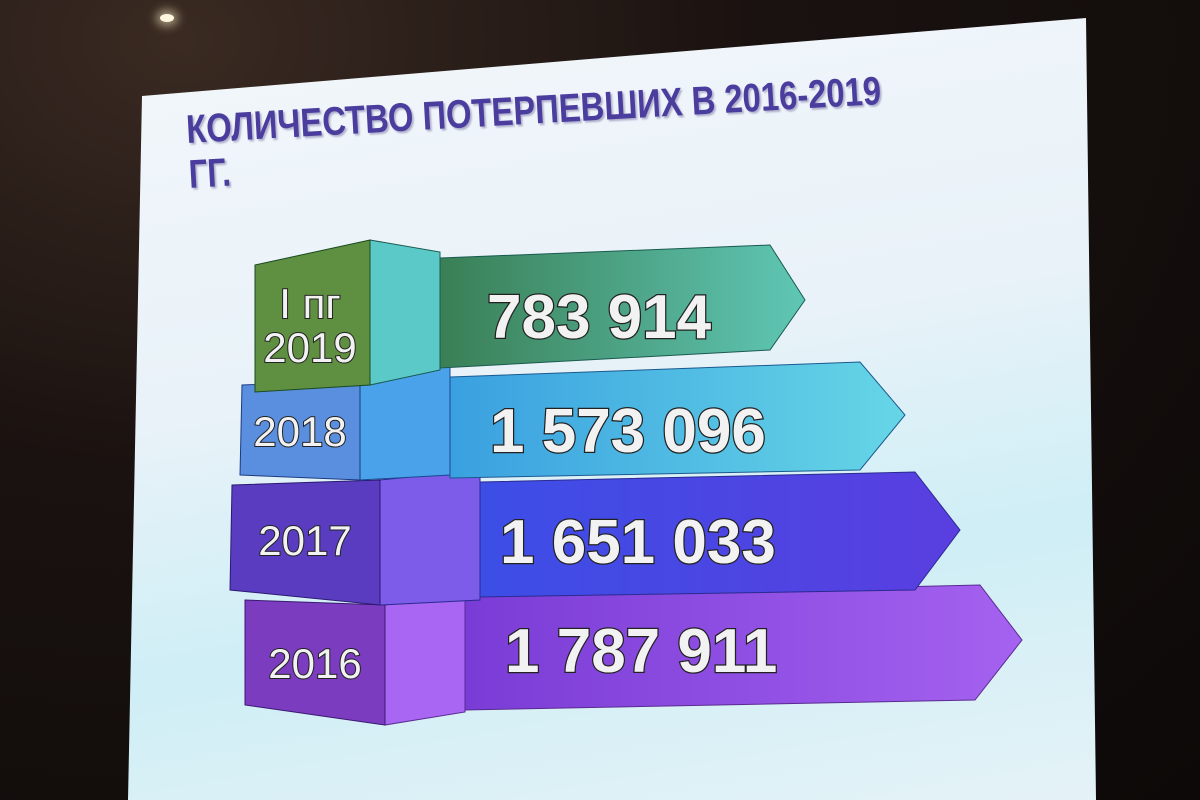 Image resolution: width=1200 pixels, height=800 pixels. Describe the element at coordinates (628, 431) in the screenshot. I see `value-2018: 1 573 096` at that location.